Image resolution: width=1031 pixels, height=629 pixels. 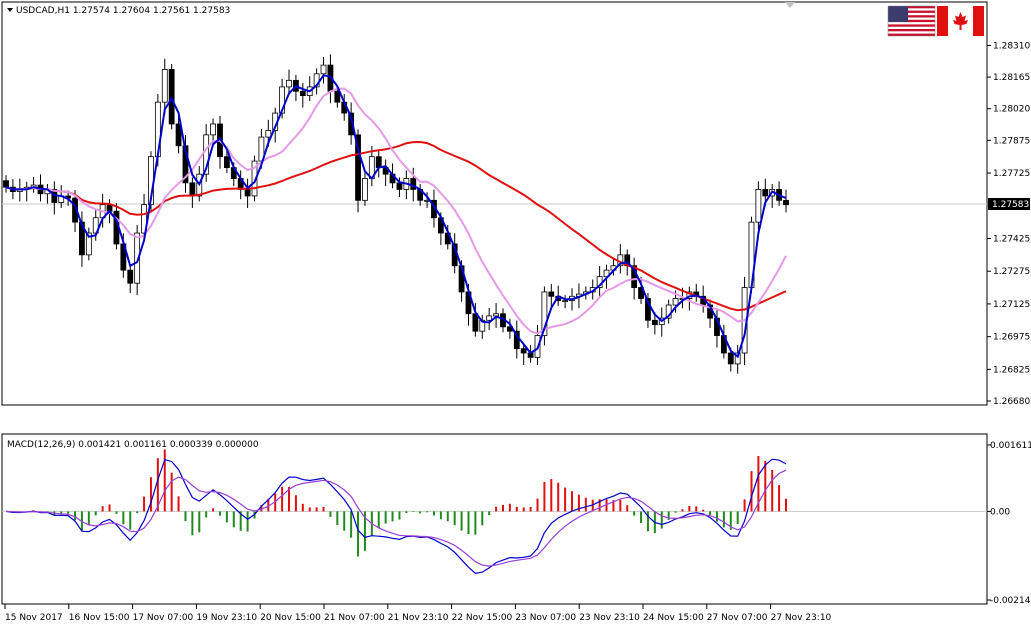 What do you see at coordinates (1011, 338) in the screenshot?
I see `price-axis-label: 1.26975` at bounding box center [1011, 338].